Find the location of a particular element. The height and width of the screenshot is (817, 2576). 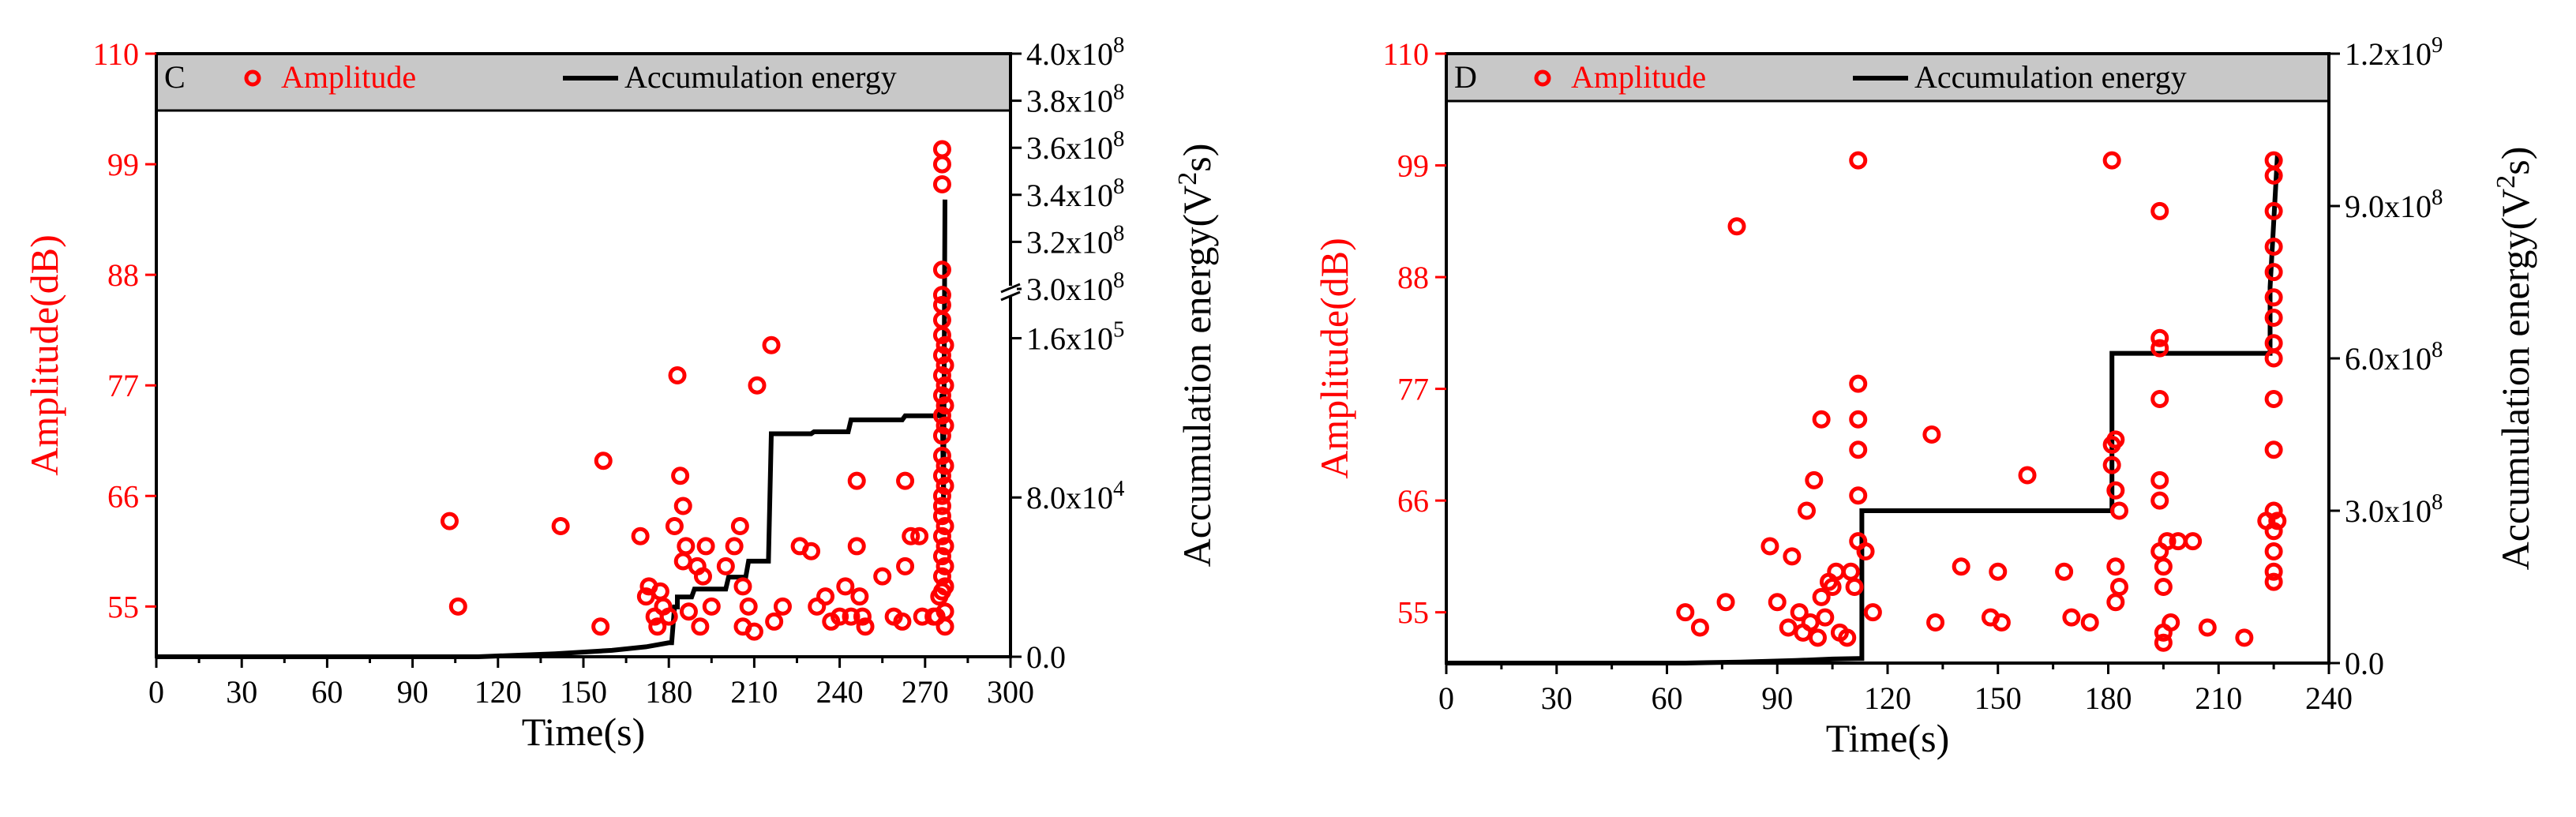

y-left-tick-label: 99 is located at coordinates (1413, 166).